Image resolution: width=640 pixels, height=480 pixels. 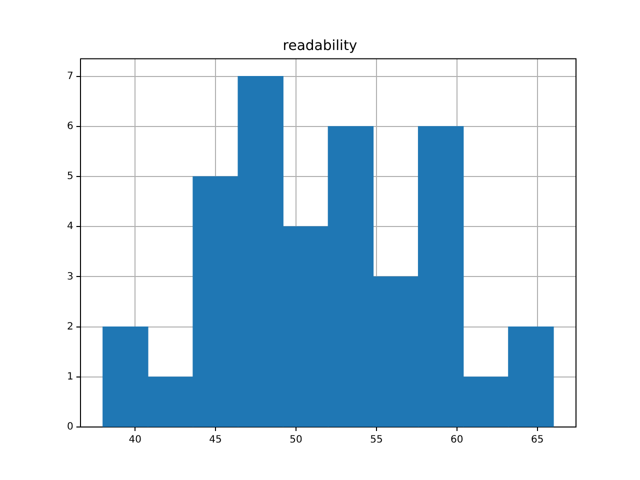 What do you see at coordinates (376, 440) in the screenshot?
I see `x-tick-label: 55` at bounding box center [376, 440].